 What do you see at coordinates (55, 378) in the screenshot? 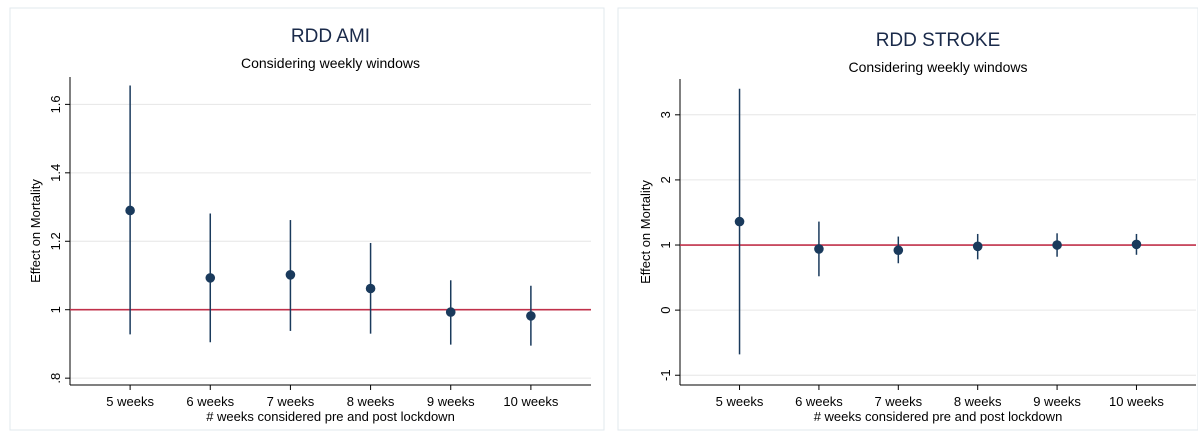
I see `y-tick-label: .8` at bounding box center [55, 378].